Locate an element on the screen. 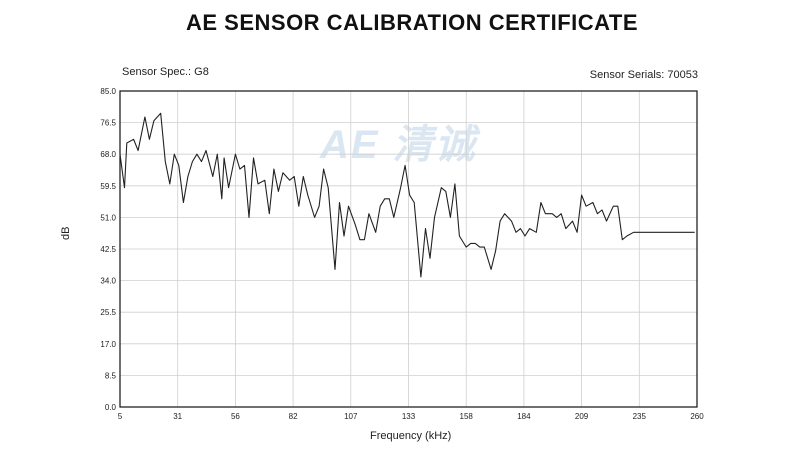 This screenshot has width=790, height=450. x-tick-label: 5 is located at coordinates (120, 416).